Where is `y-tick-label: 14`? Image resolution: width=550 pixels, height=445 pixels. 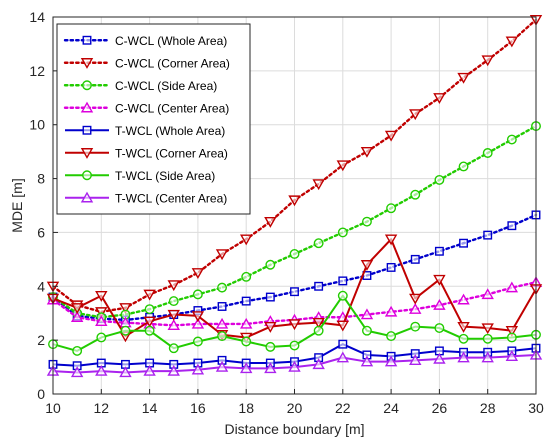
y-tick-label: 14 is located at coordinates (37, 17).